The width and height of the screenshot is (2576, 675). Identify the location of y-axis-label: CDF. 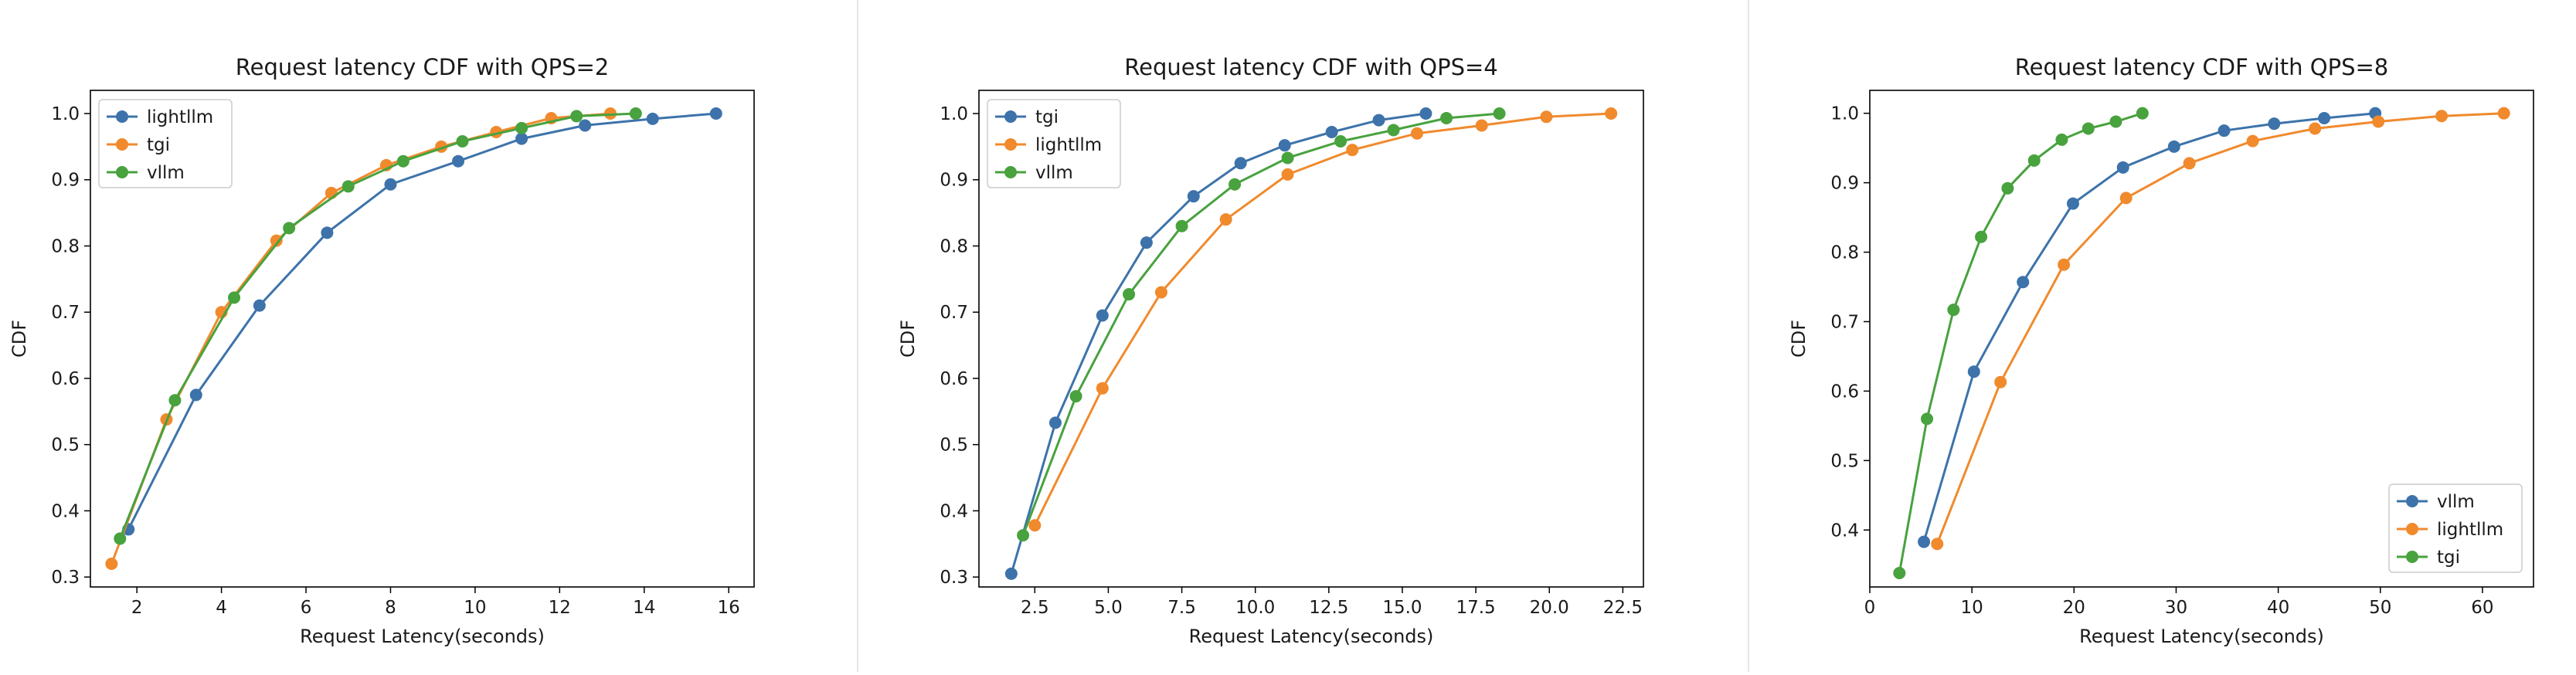
(19, 339).